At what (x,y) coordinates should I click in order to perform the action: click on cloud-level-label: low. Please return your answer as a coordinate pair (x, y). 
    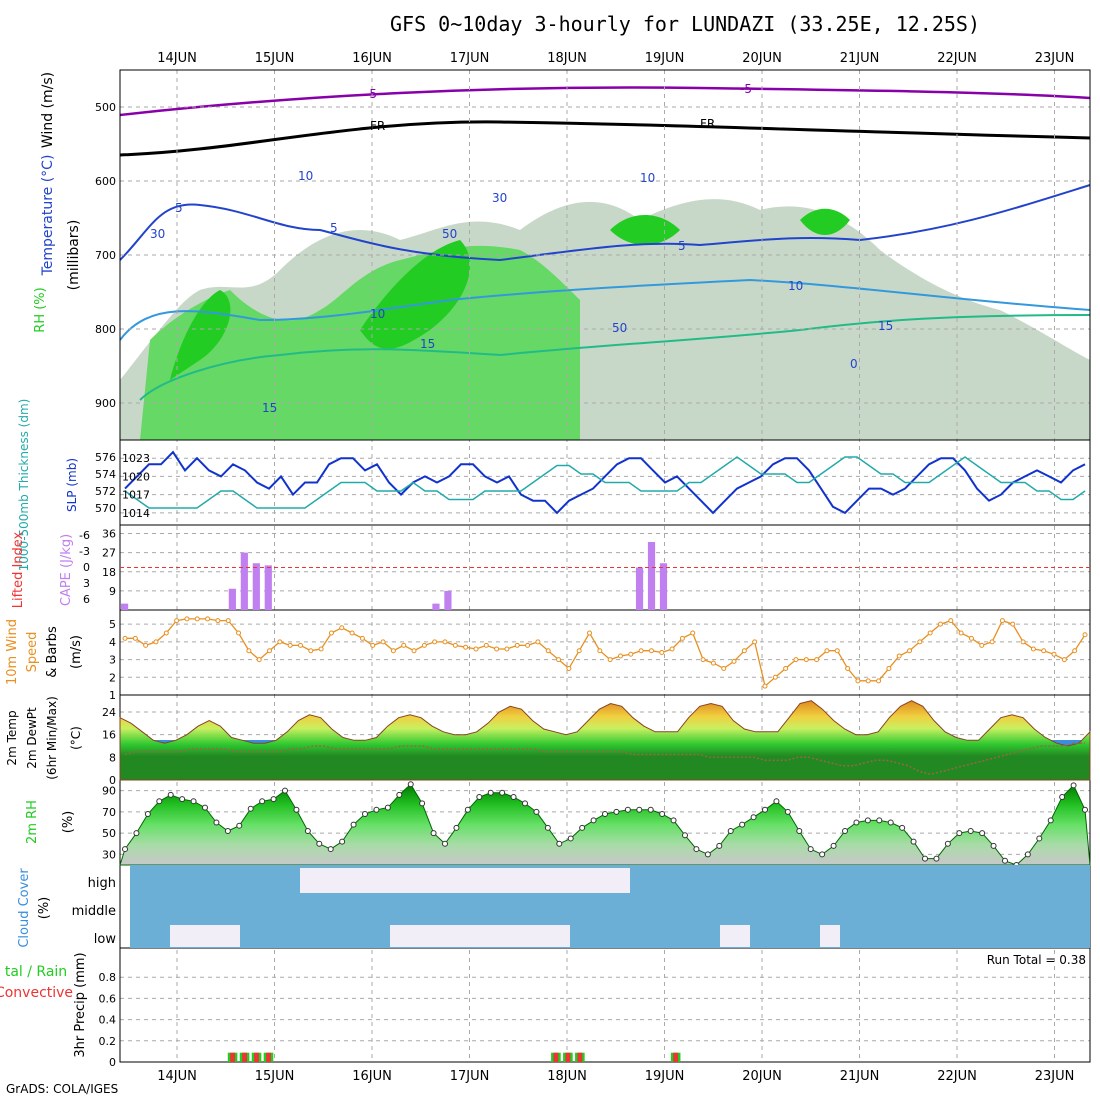
    Looking at the image, I should click on (105, 939).